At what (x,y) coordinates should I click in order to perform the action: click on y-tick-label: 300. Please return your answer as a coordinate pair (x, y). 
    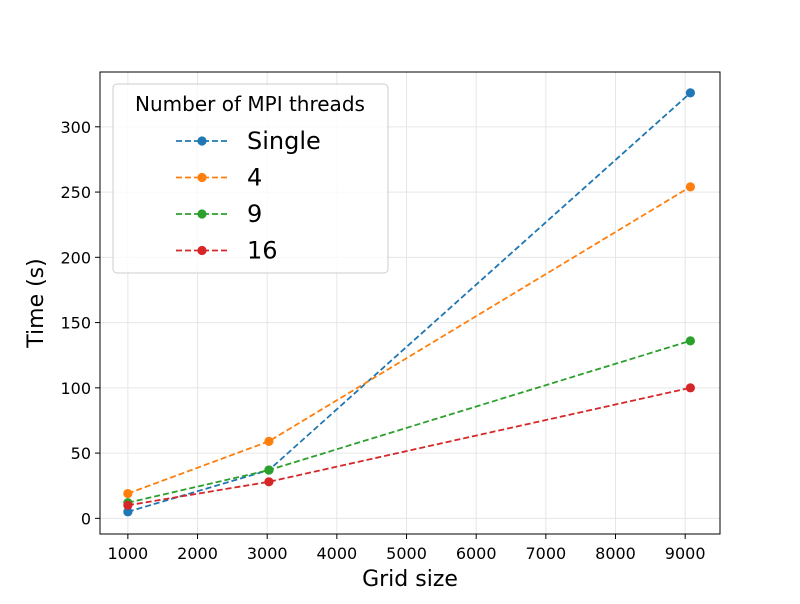
    Looking at the image, I should click on (75, 127).